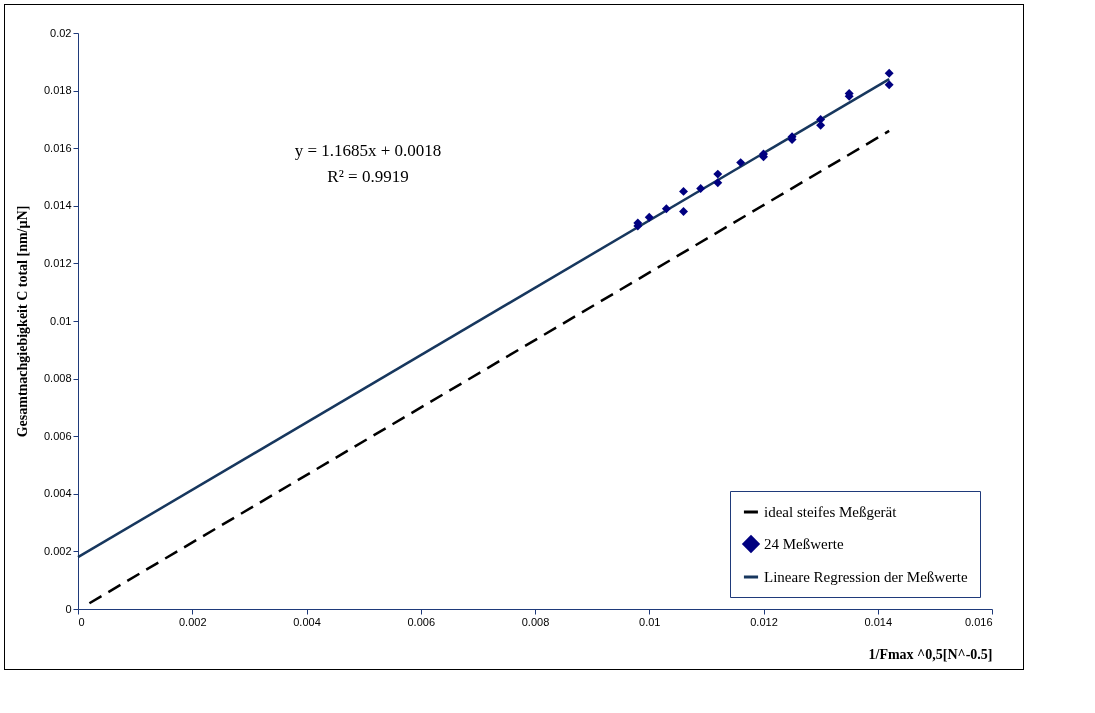  Describe the element at coordinates (421, 621) in the screenshot. I see `x-tick-label: 0.006` at that location.